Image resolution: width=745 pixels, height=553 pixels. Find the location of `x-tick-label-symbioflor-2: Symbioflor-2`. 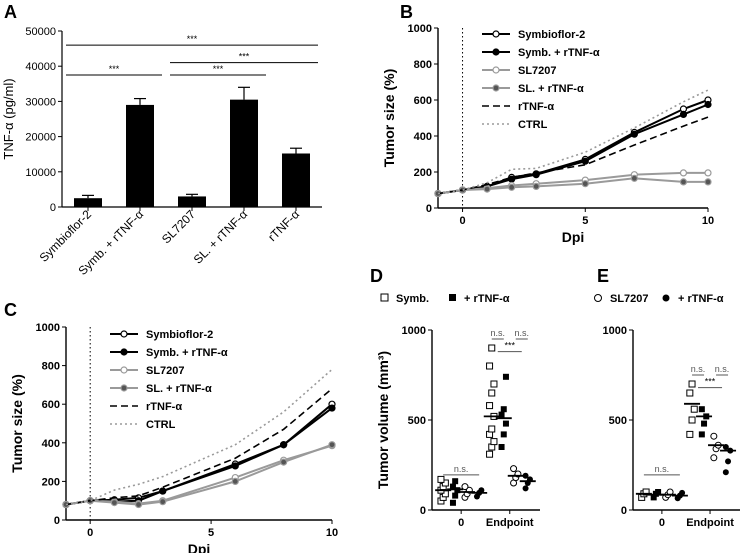

x-tick-label-symbioflor-2: Symbioflor-2 is located at coordinates (66, 236).